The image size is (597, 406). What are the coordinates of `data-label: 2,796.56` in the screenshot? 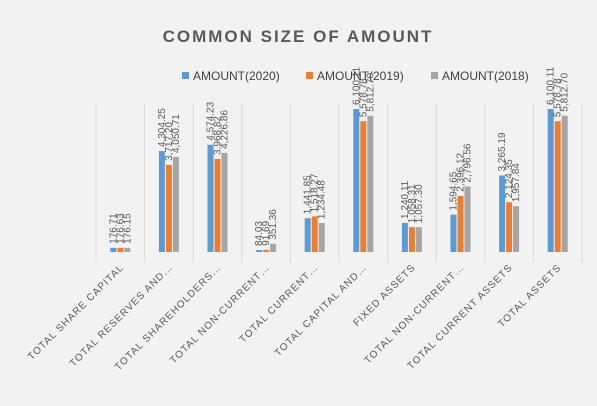 It's located at (468, 162).